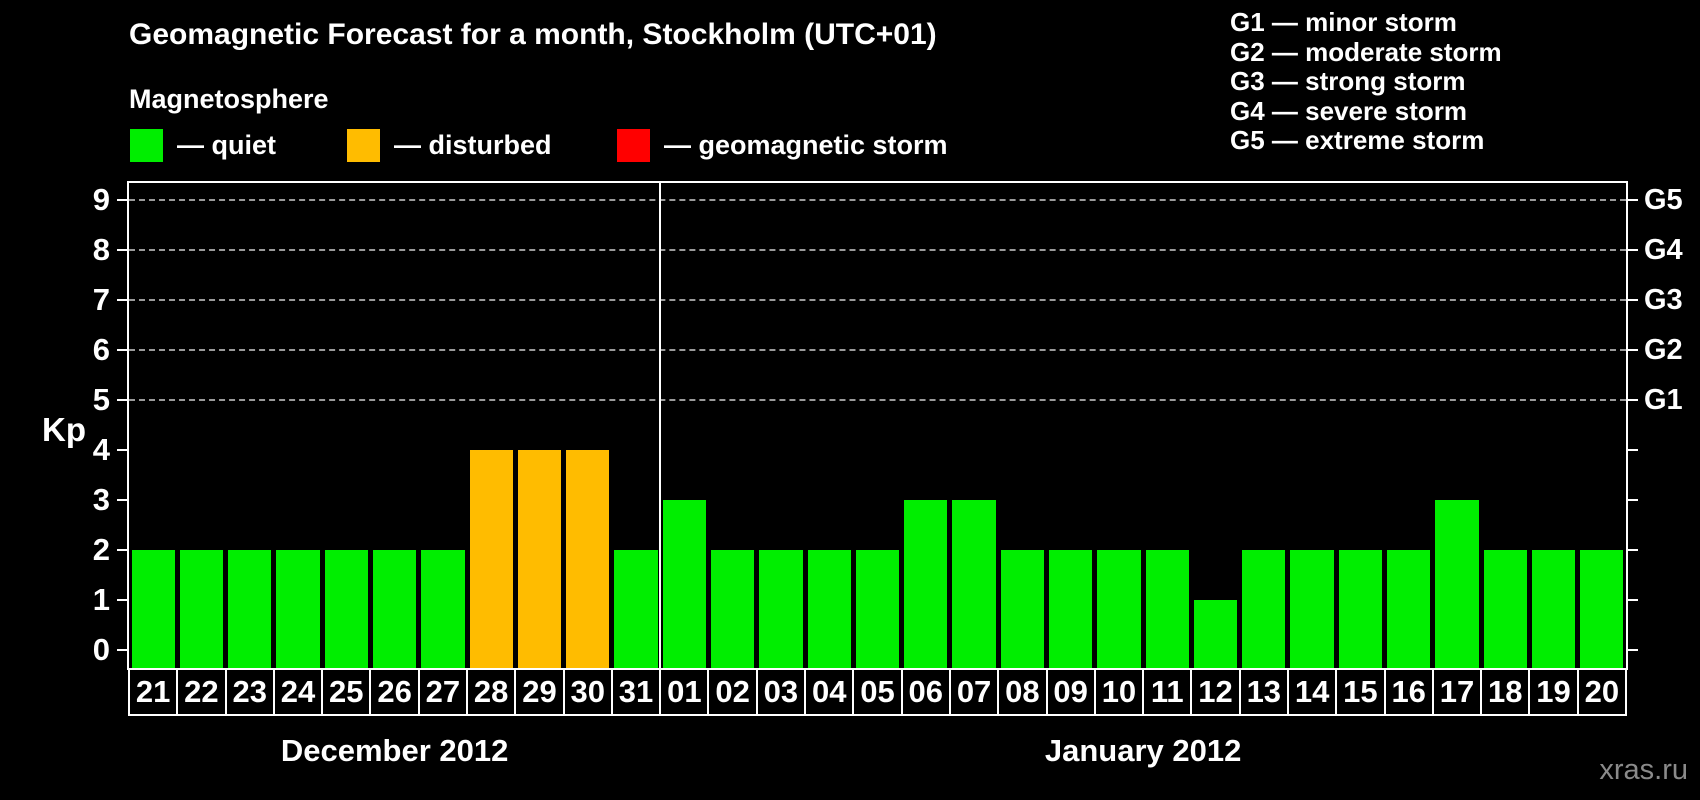 The width and height of the screenshot is (1700, 800). Describe the element at coordinates (1360, 692) in the screenshot. I see `date-cell-15: 15` at that location.